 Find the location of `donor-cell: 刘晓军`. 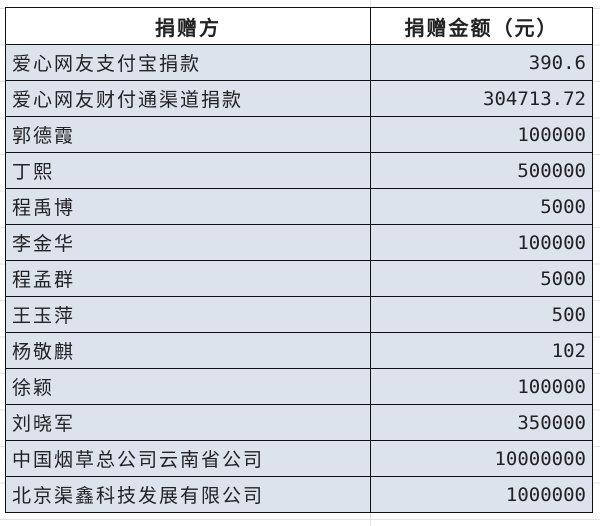

donor-cell: 刘晓军 is located at coordinates (188, 422).